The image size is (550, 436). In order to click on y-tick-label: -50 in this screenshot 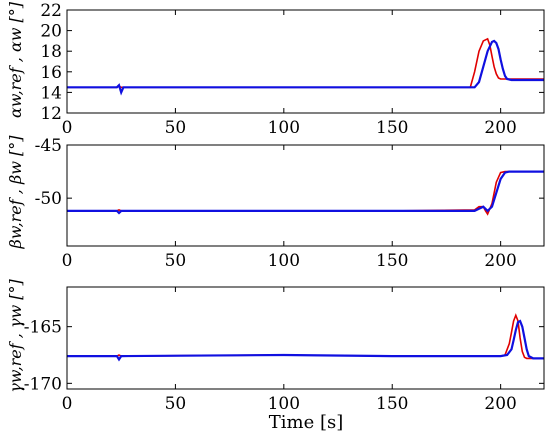, I will do `click(48, 199)`.